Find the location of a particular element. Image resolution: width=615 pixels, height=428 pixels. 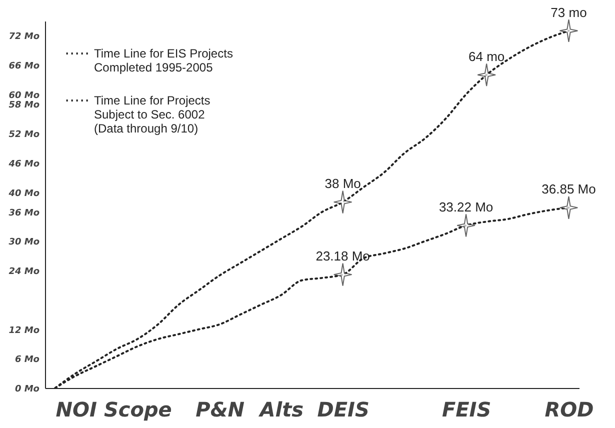

y-tick-label: 72 Mo is located at coordinates (24, 37).